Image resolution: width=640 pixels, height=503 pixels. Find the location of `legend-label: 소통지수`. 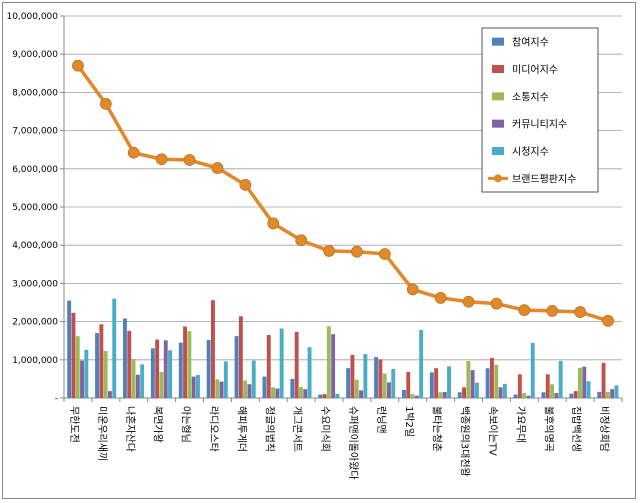

legend-label: 소통지수 is located at coordinates (530, 97).